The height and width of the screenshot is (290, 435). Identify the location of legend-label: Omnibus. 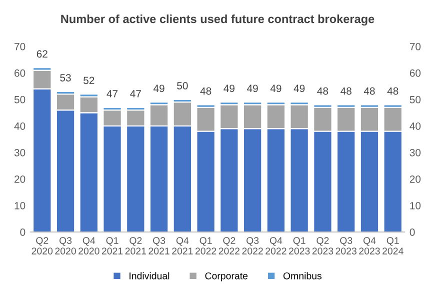
(302, 276).